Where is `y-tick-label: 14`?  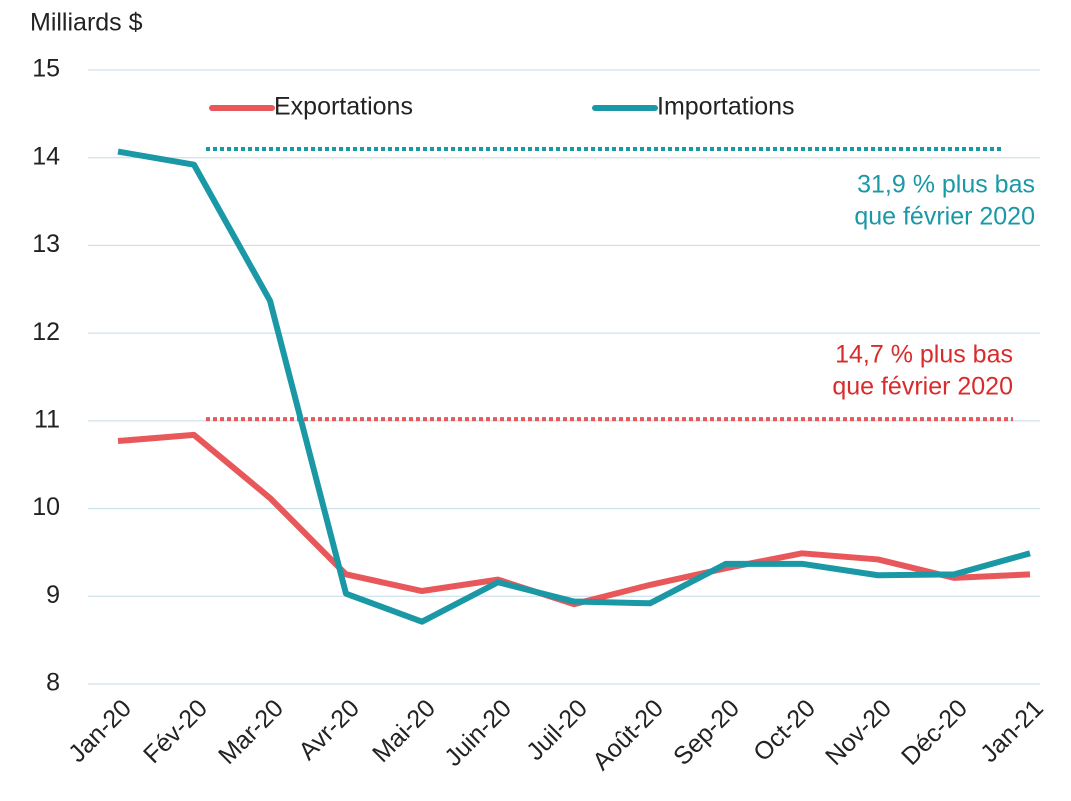
y-tick-label: 14 is located at coordinates (46, 156).